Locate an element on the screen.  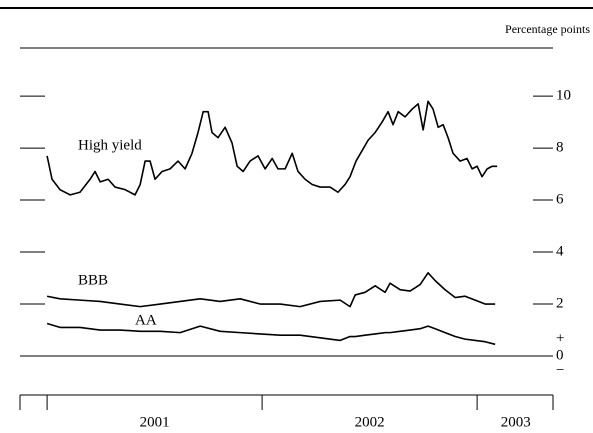
series-label: BBB is located at coordinates (93, 280).